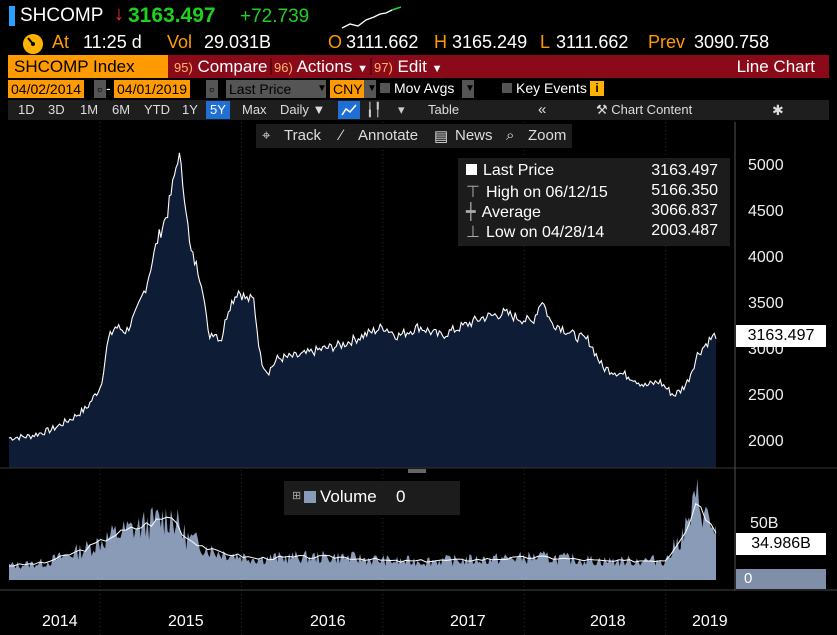 Image resolution: width=837 pixels, height=635 pixels. Describe the element at coordinates (385, 88) in the screenshot. I see `mov-avgs-checkbox` at that location.